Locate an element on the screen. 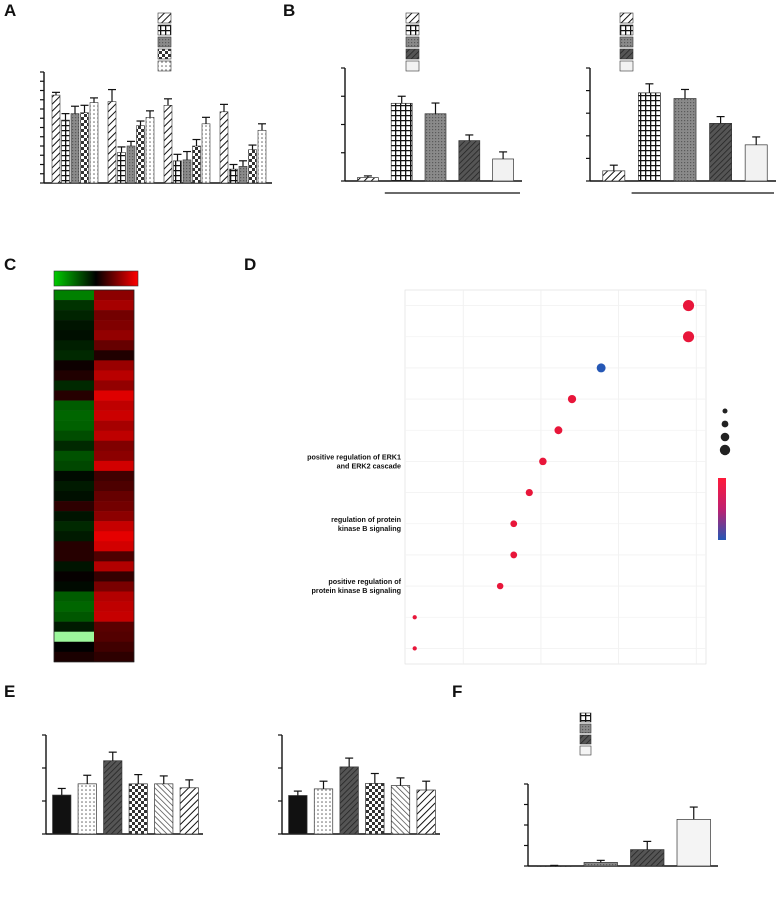  panel-c-heatmap is located at coordinates (96, 466).